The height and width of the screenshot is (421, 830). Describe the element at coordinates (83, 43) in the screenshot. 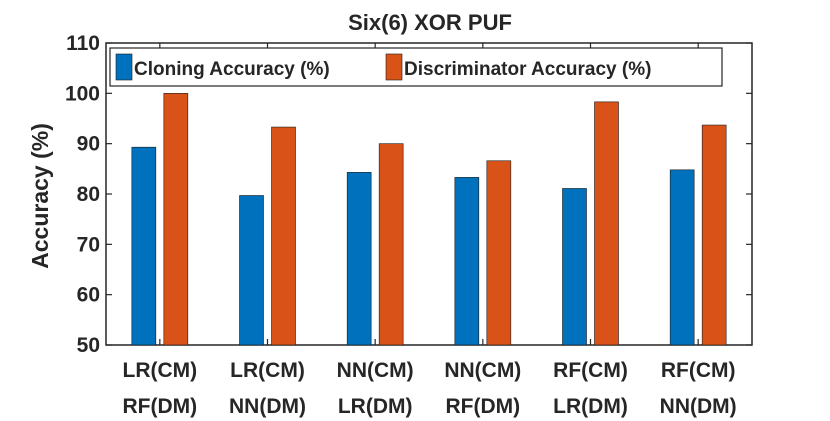

I see `y-tick-label: 110` at that location.